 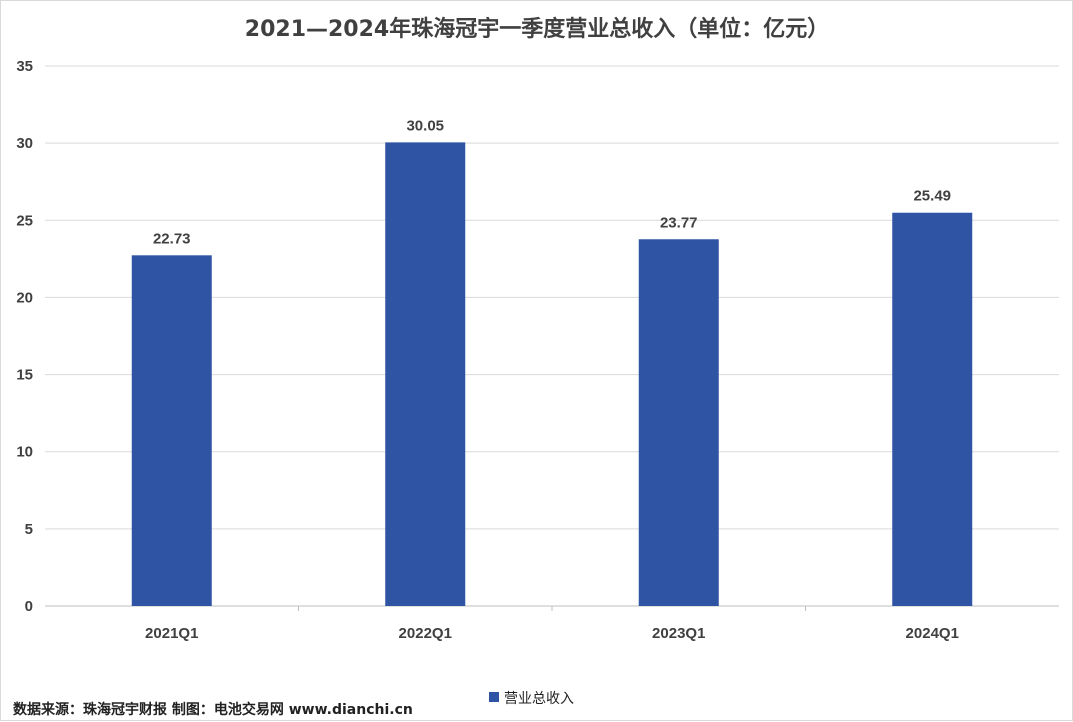 I want to click on data-label: 30.05, so click(x=425, y=125).